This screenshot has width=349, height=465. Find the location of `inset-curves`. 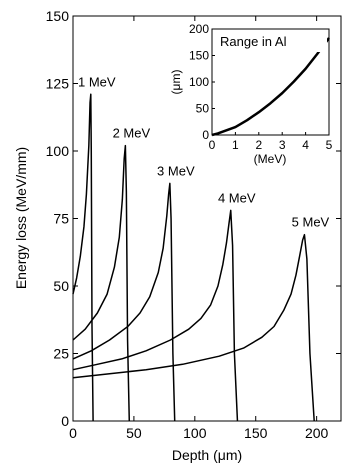

inset-curves is located at coordinates (271, 87).